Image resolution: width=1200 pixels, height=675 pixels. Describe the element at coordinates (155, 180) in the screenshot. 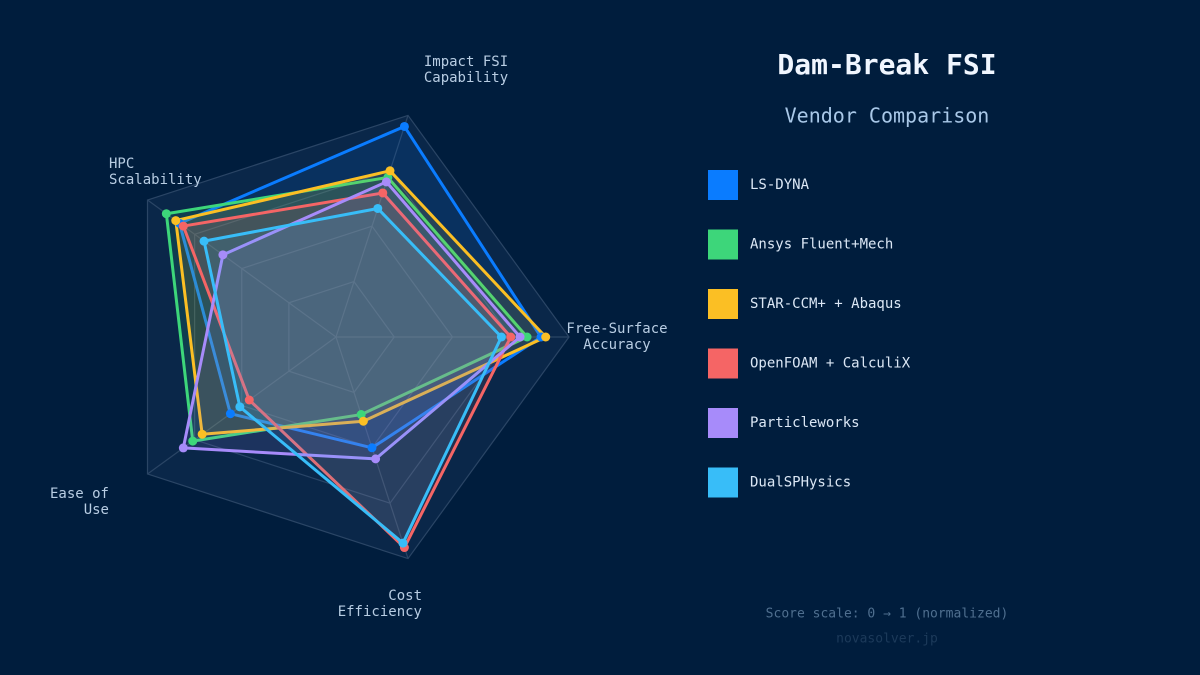

I see `axis-label: Scalability` at that location.